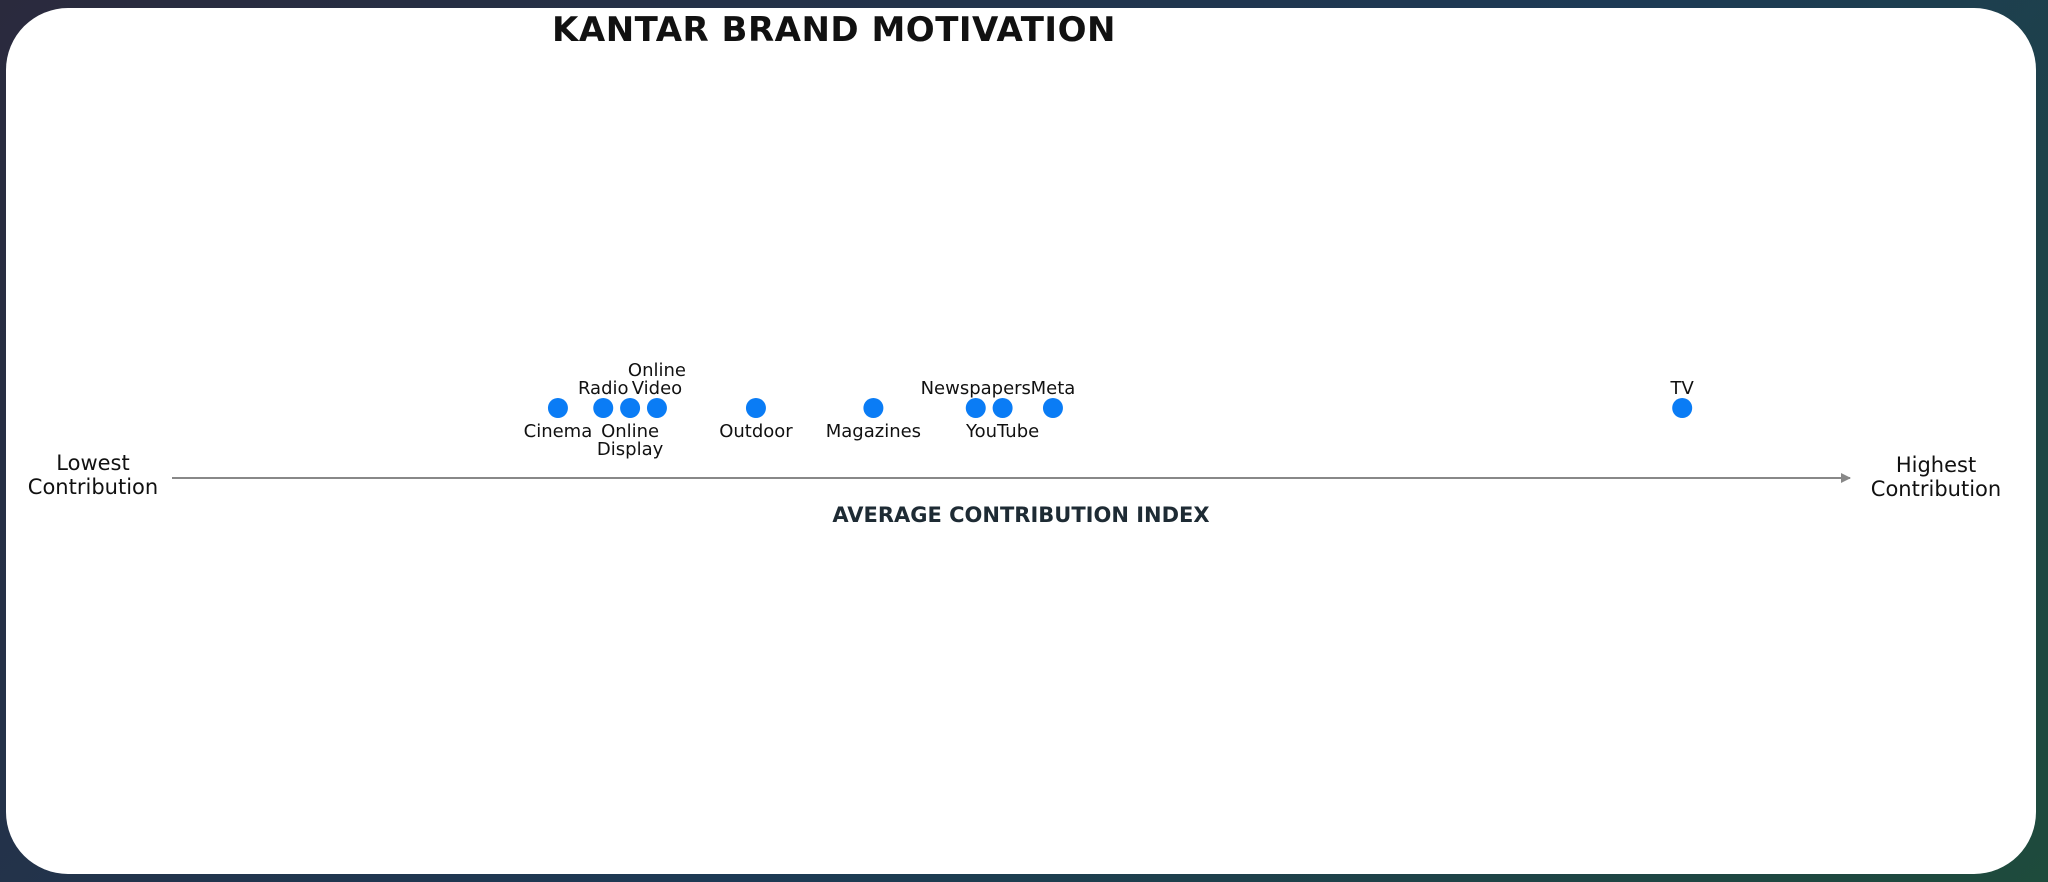 The width and height of the screenshot is (2048, 882). What do you see at coordinates (1936, 465) in the screenshot?
I see `axis-high-label-line-1: Highest` at bounding box center [1936, 465].